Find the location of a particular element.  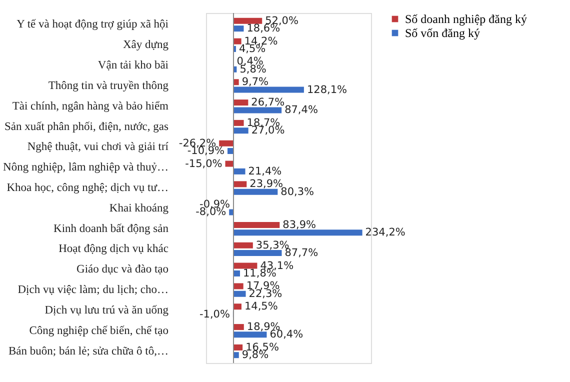

y-tick-label: Hoạt động dịch vụ khác is located at coordinates (113, 249).